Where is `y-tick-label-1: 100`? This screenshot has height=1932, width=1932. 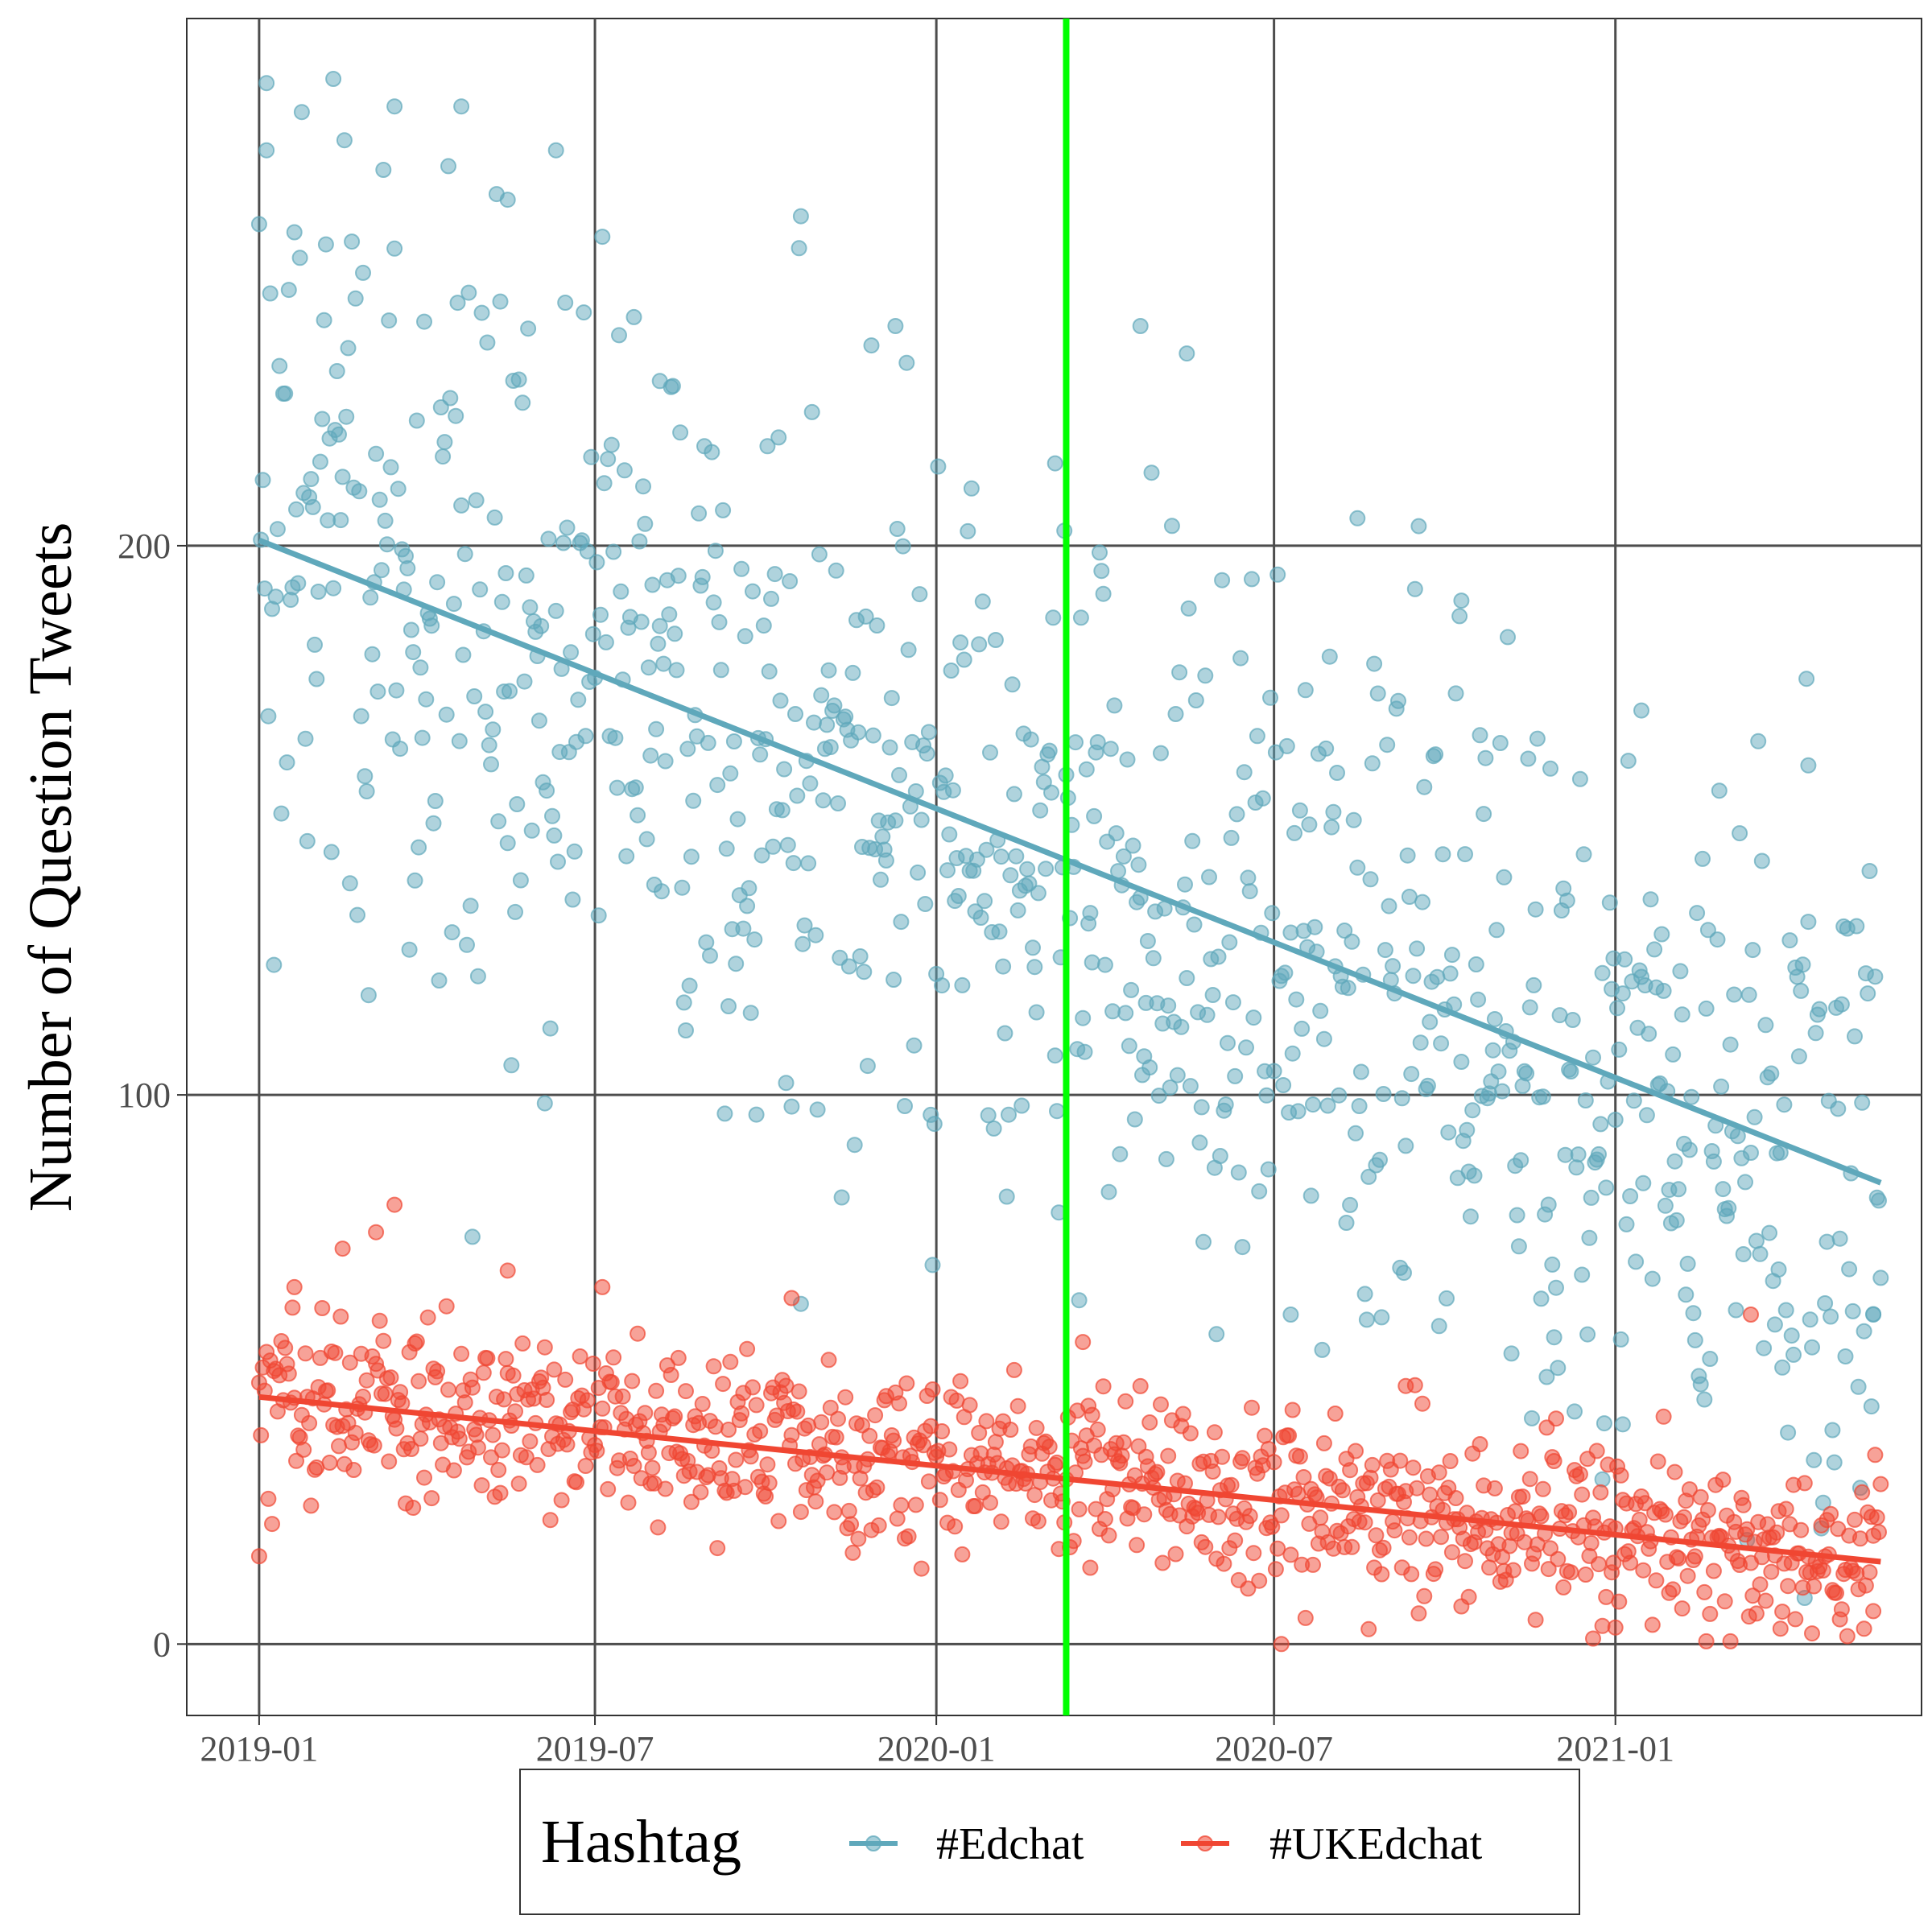
y-tick-label-1: 100 is located at coordinates (144, 1095).